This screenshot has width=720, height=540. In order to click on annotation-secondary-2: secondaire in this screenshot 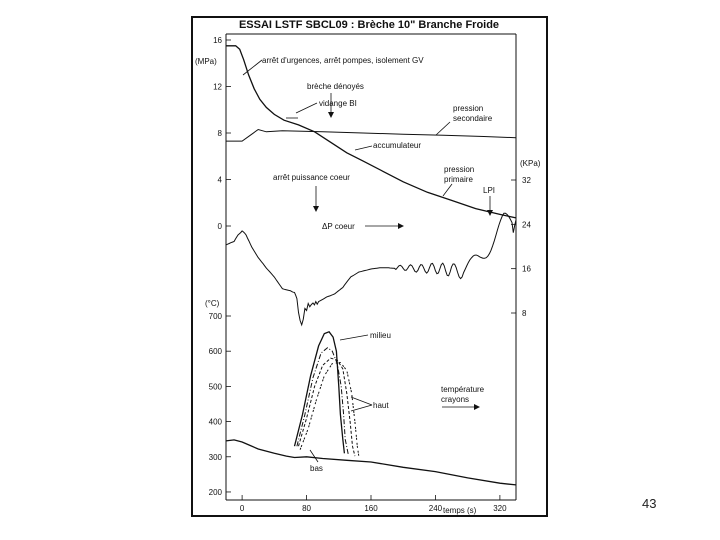, I will do `click(473, 118)`.